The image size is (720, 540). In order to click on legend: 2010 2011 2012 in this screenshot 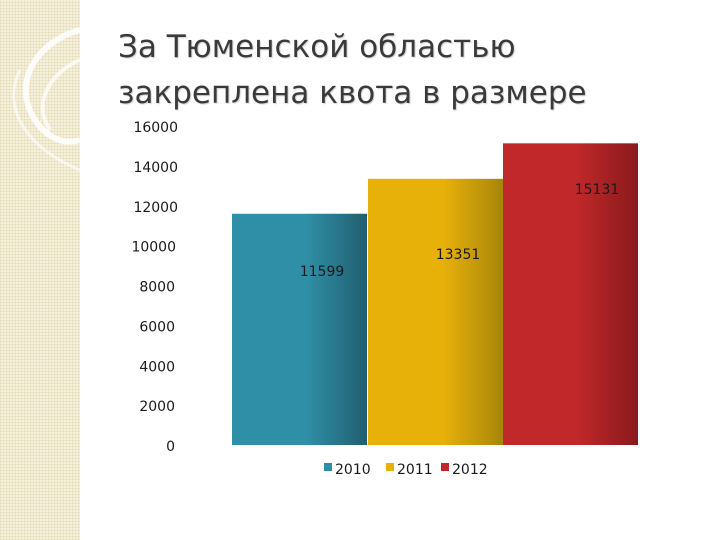, I will do `click(406, 470)`.